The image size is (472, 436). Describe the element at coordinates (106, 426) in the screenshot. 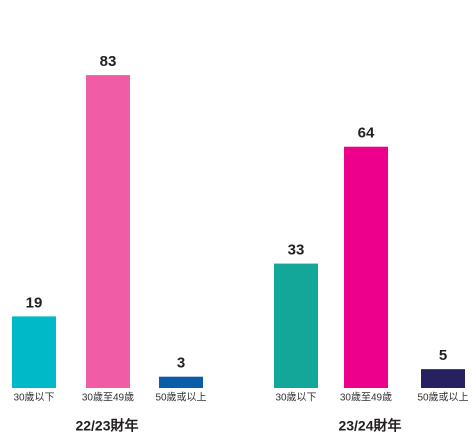

I see `group-label: 22/23財年` at that location.